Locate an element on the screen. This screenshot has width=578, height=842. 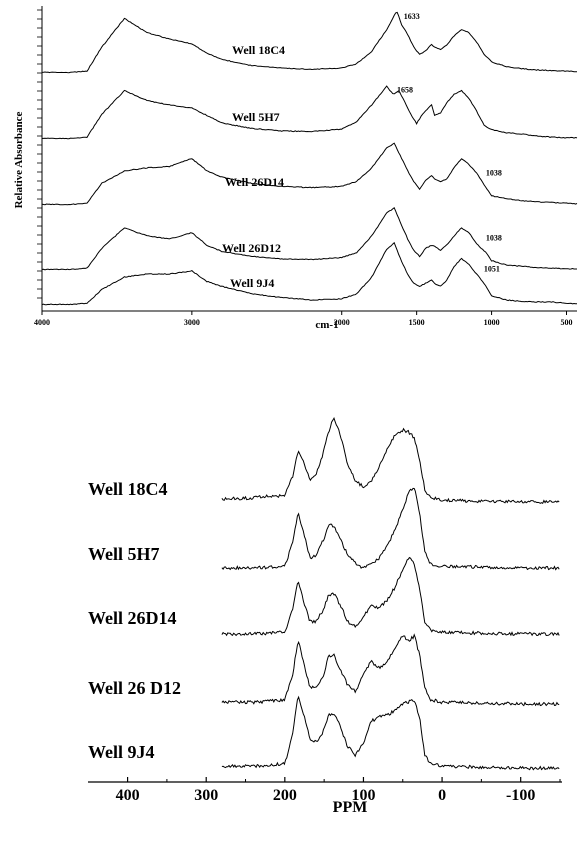
nmr-series-label: Well 26 D12 is located at coordinates (134, 688).